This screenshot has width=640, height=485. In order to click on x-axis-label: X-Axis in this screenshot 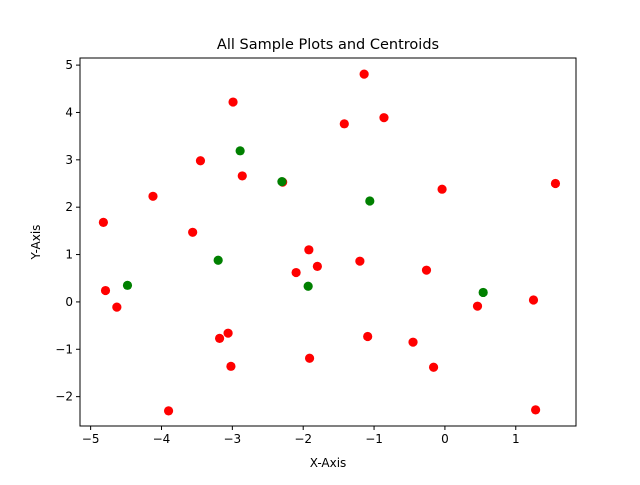, I will do `click(328, 463)`.